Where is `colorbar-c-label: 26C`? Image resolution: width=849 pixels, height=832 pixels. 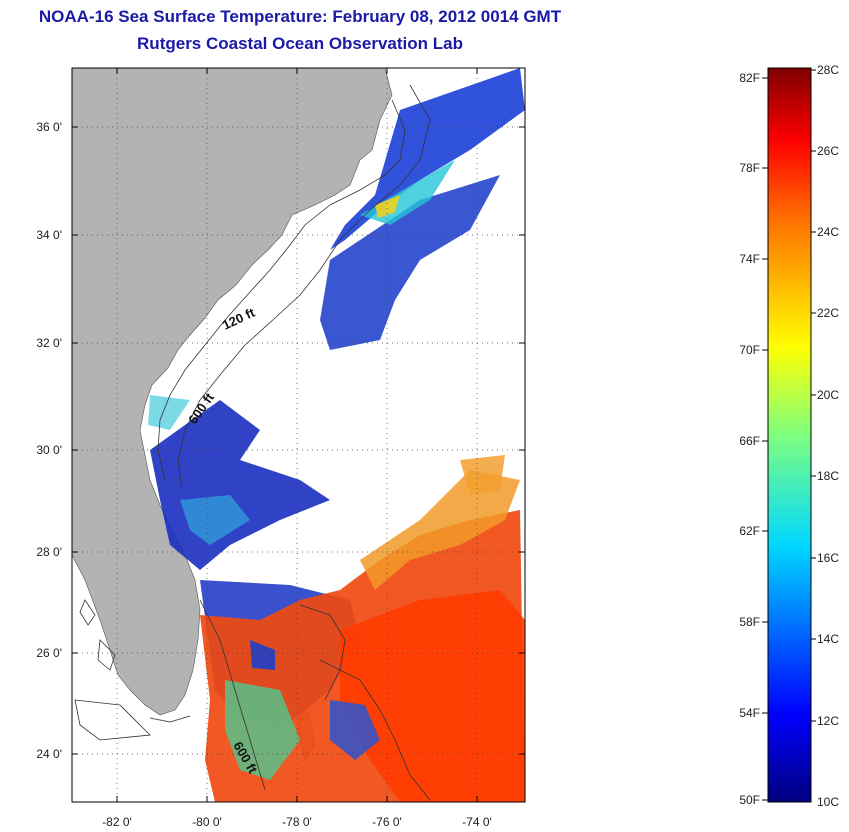 colorbar-c-label: 26C is located at coordinates (828, 151).